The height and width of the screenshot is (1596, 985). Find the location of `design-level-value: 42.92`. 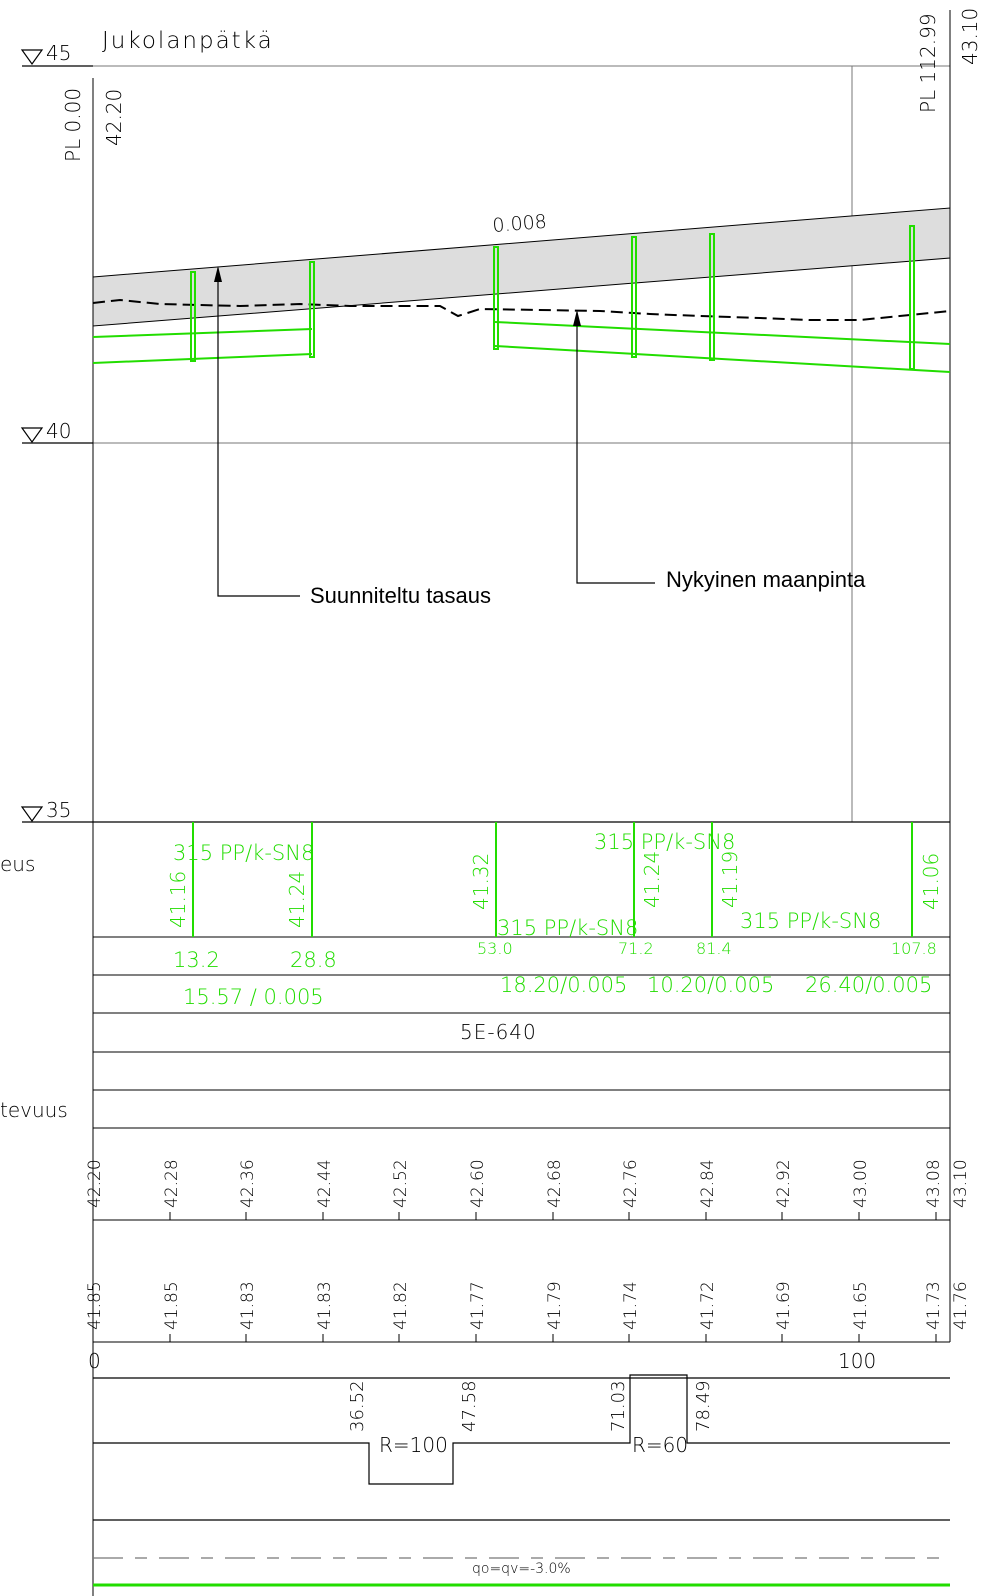

design-level-value: 42.92 is located at coordinates (784, 1183).